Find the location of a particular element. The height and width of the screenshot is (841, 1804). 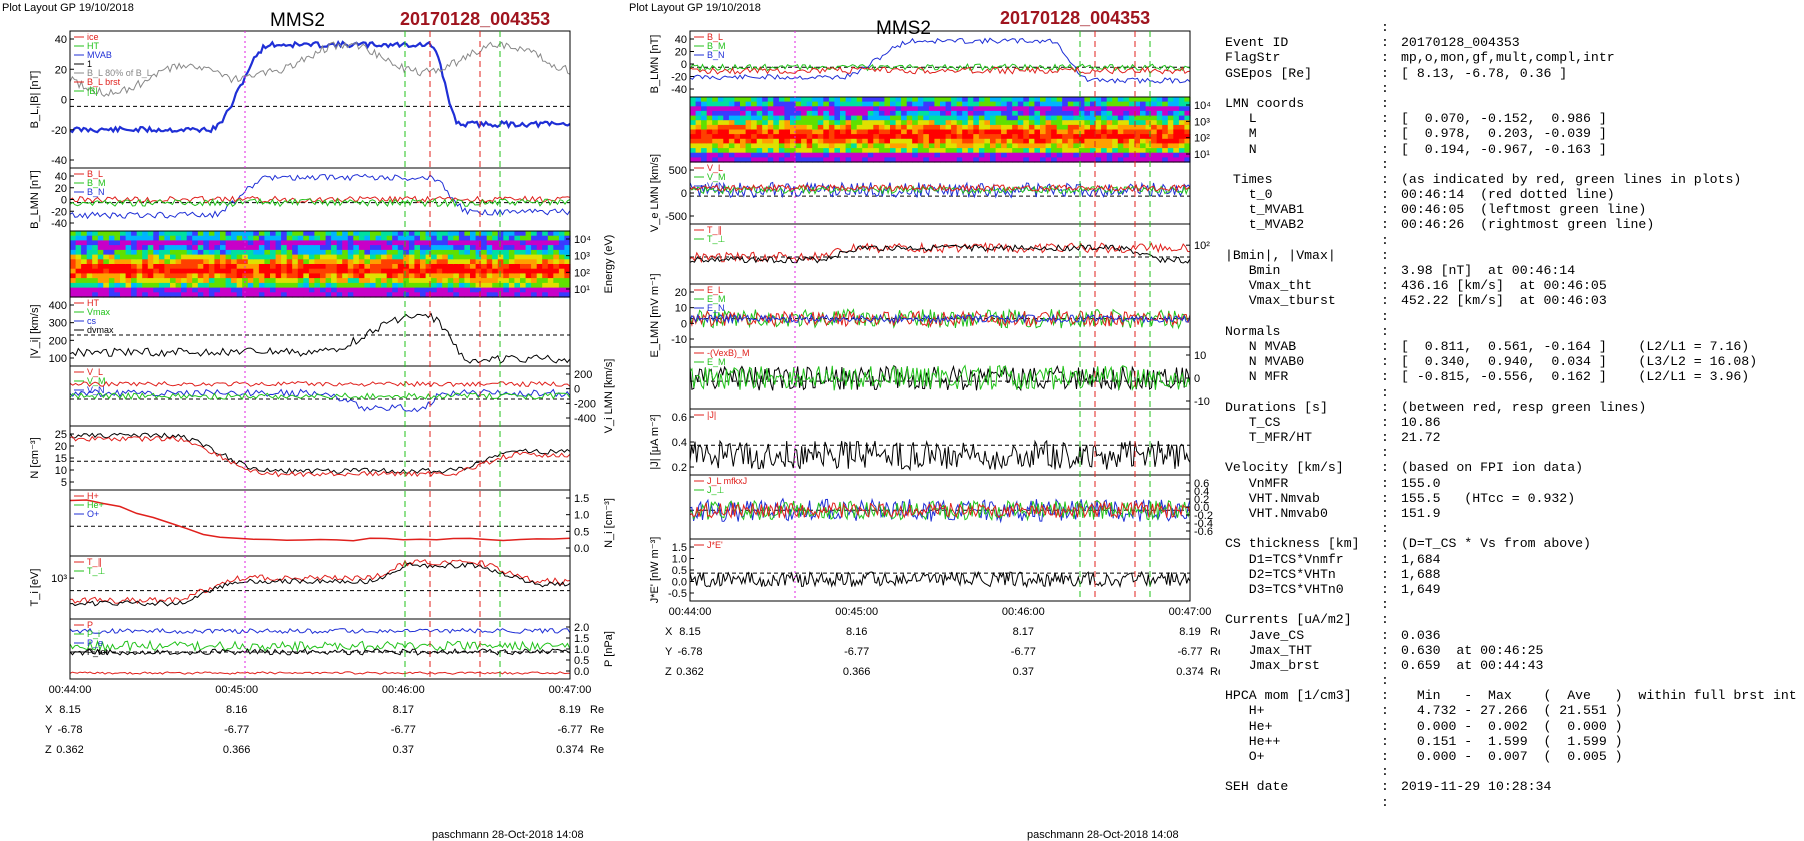

info-value: [ 0.340, 0.940, 0.034 ] (L3/L2 = 16.08) is located at coordinates (1579, 362).